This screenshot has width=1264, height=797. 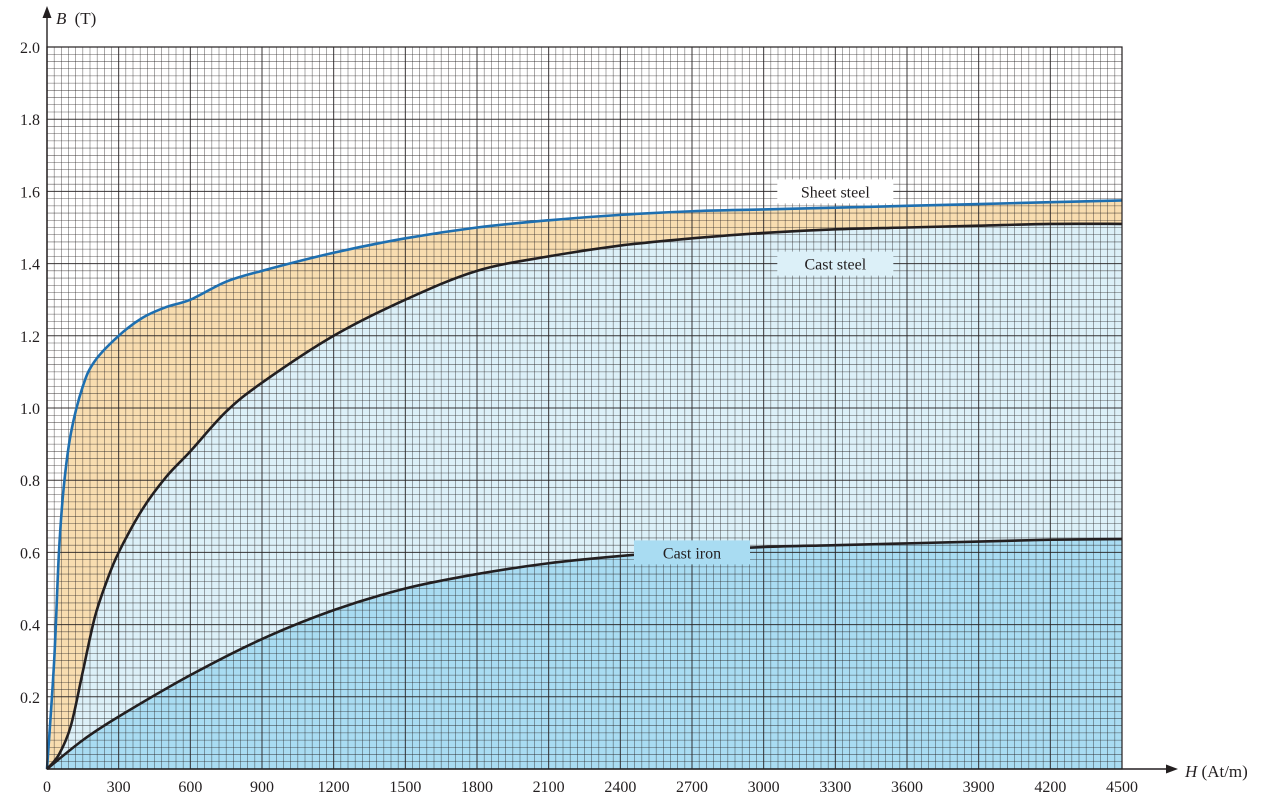 I want to click on x-tick-label: 2400, so click(x=620, y=787).